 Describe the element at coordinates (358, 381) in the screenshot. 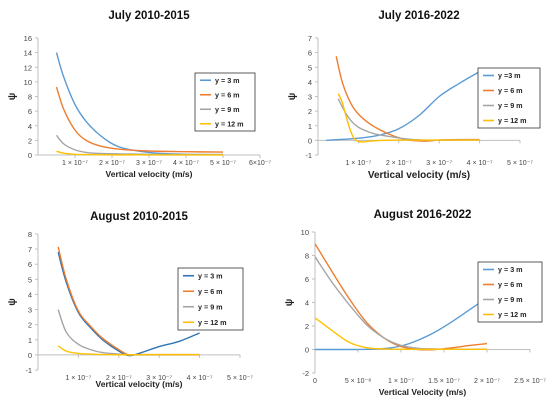

I see `x-tick-label: 5 × 10⁻⁸` at that location.